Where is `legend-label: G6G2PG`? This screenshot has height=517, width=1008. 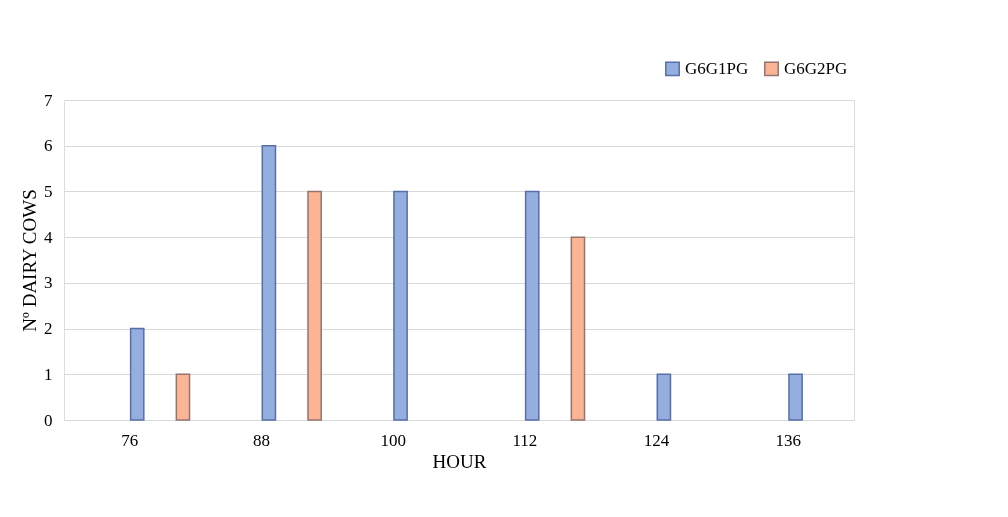 legend-label: G6G2PG is located at coordinates (816, 68).